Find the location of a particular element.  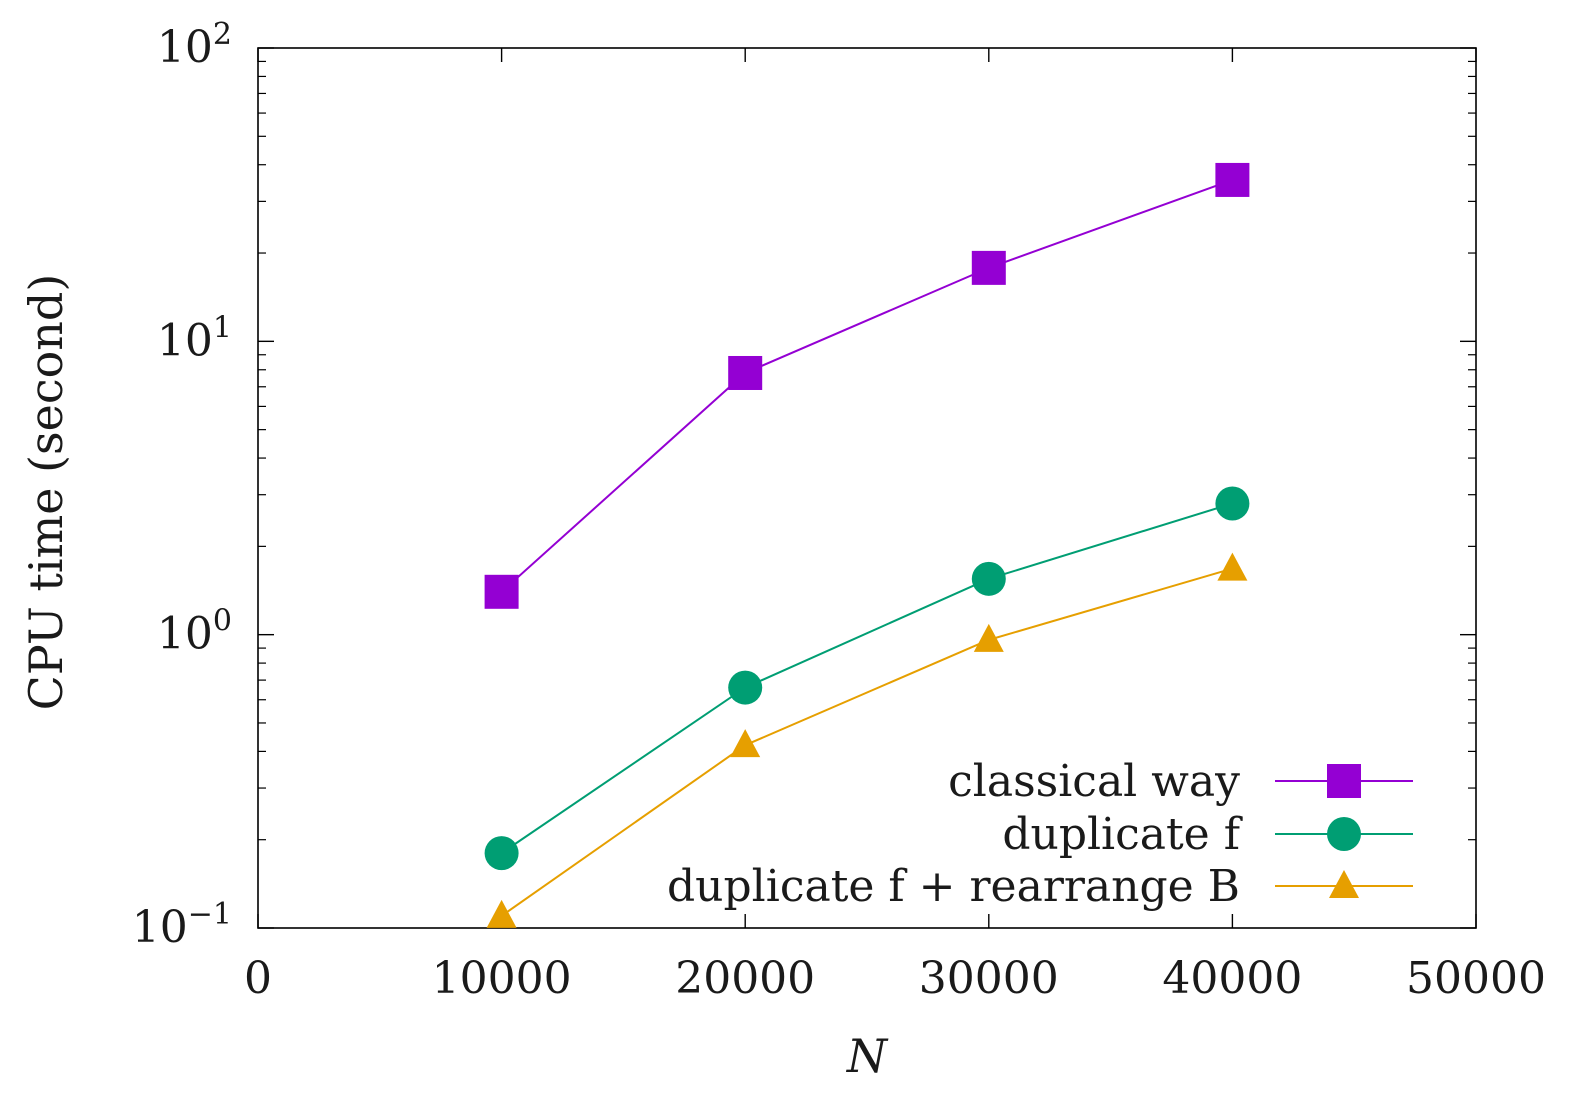

x-tick-label: 30000 is located at coordinates (989, 978).